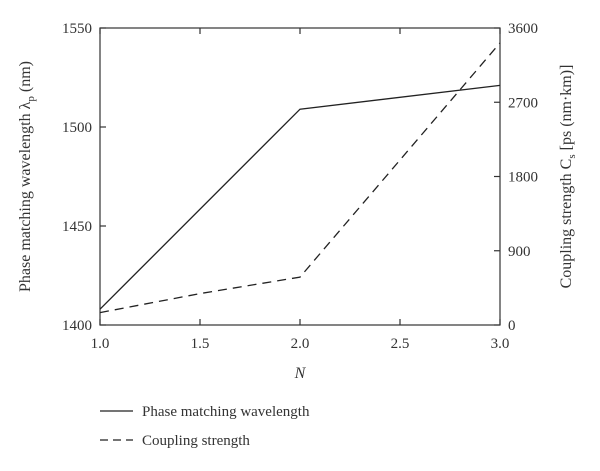  Describe the element at coordinates (566, 110) in the screenshot. I see `y-right-label-tail: [ps (nm·km)]` at that location.